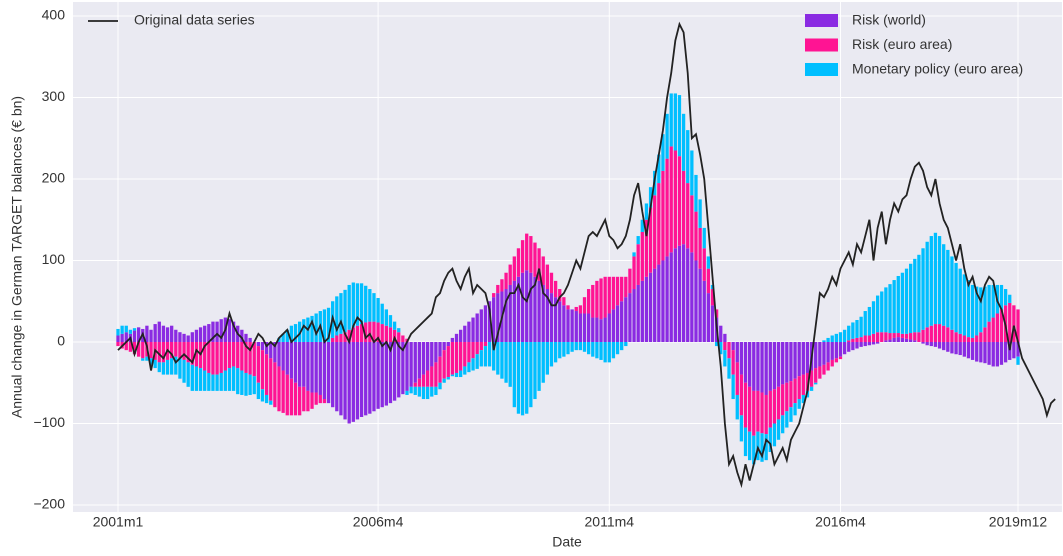  Describe the element at coordinates (821, 69) in the screenshot. I see `legend-swatch` at that location.